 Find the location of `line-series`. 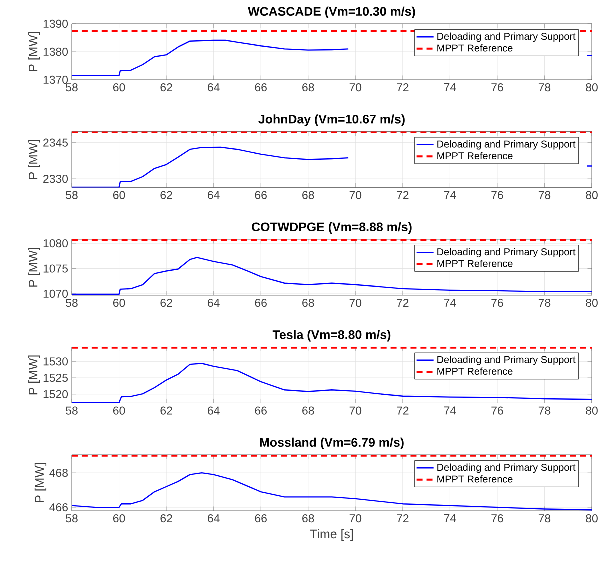

line-series is located at coordinates (332, 276).